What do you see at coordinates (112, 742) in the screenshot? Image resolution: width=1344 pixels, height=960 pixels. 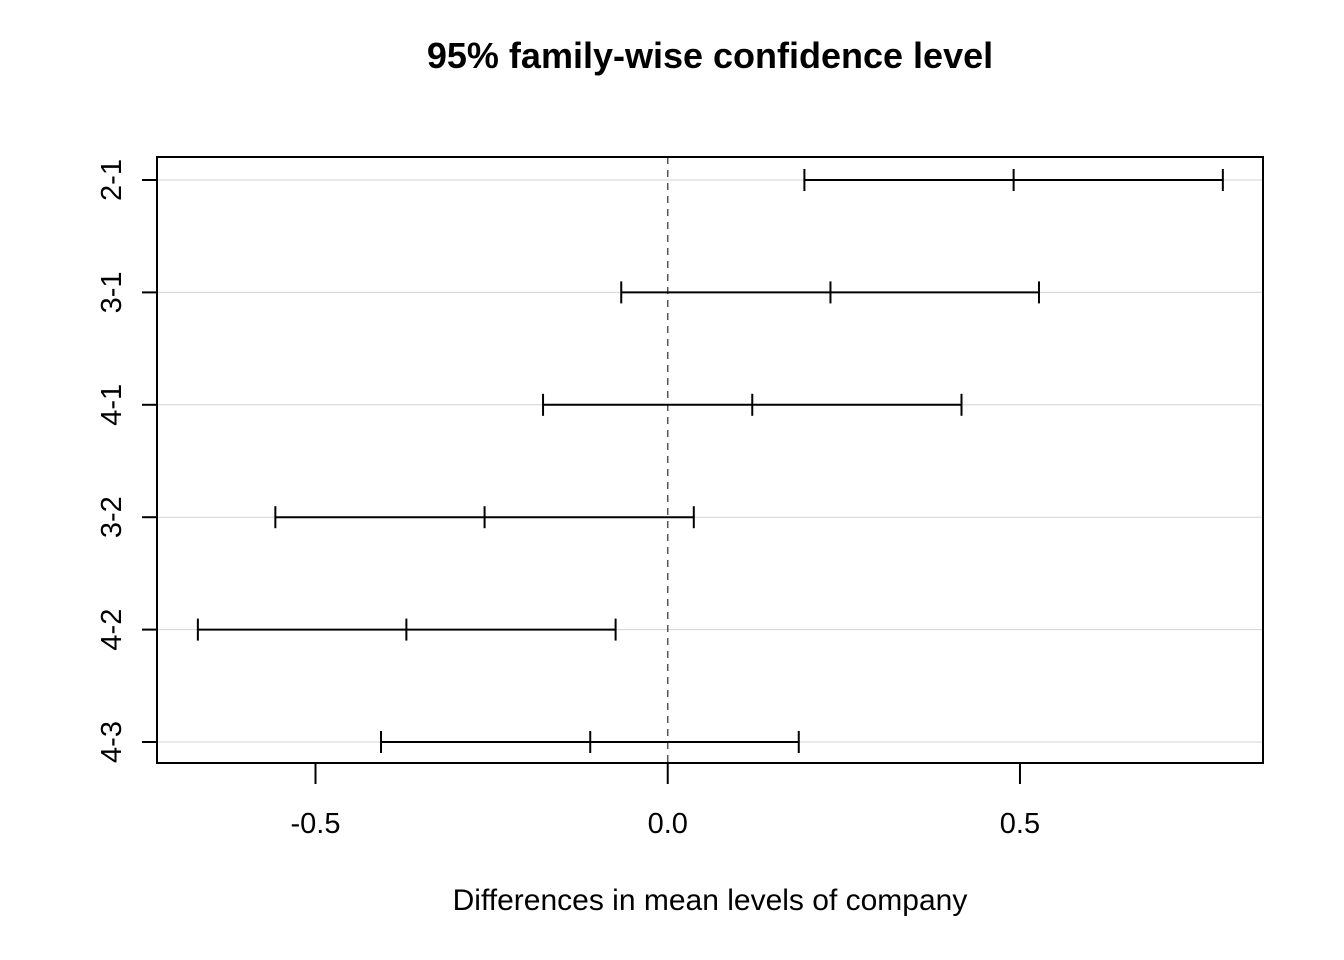 I see `y-tick-label-4-3: 4-3` at bounding box center [112, 742].